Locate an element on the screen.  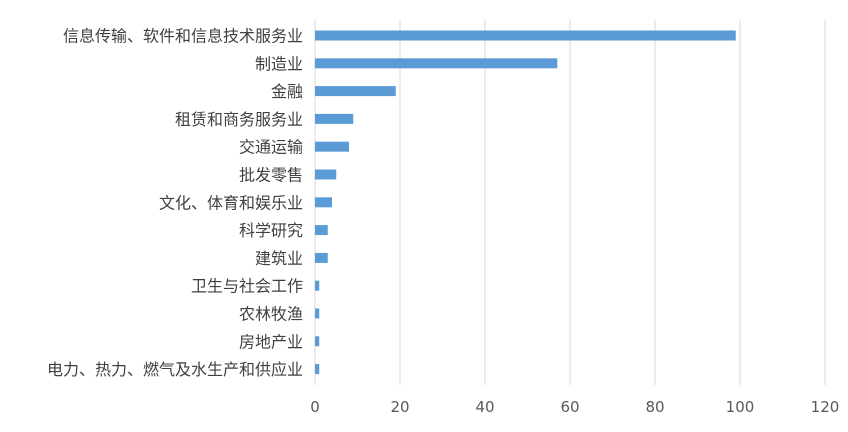
category-label: 批发零售 is located at coordinates (271, 175).